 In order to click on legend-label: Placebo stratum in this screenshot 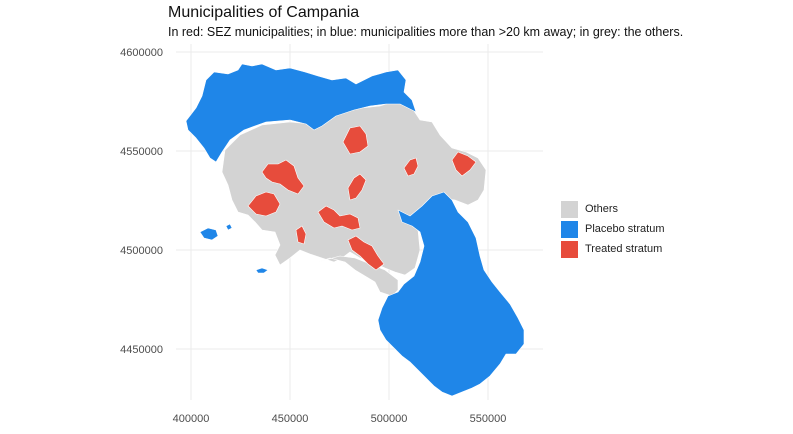, I will do `click(625, 229)`.